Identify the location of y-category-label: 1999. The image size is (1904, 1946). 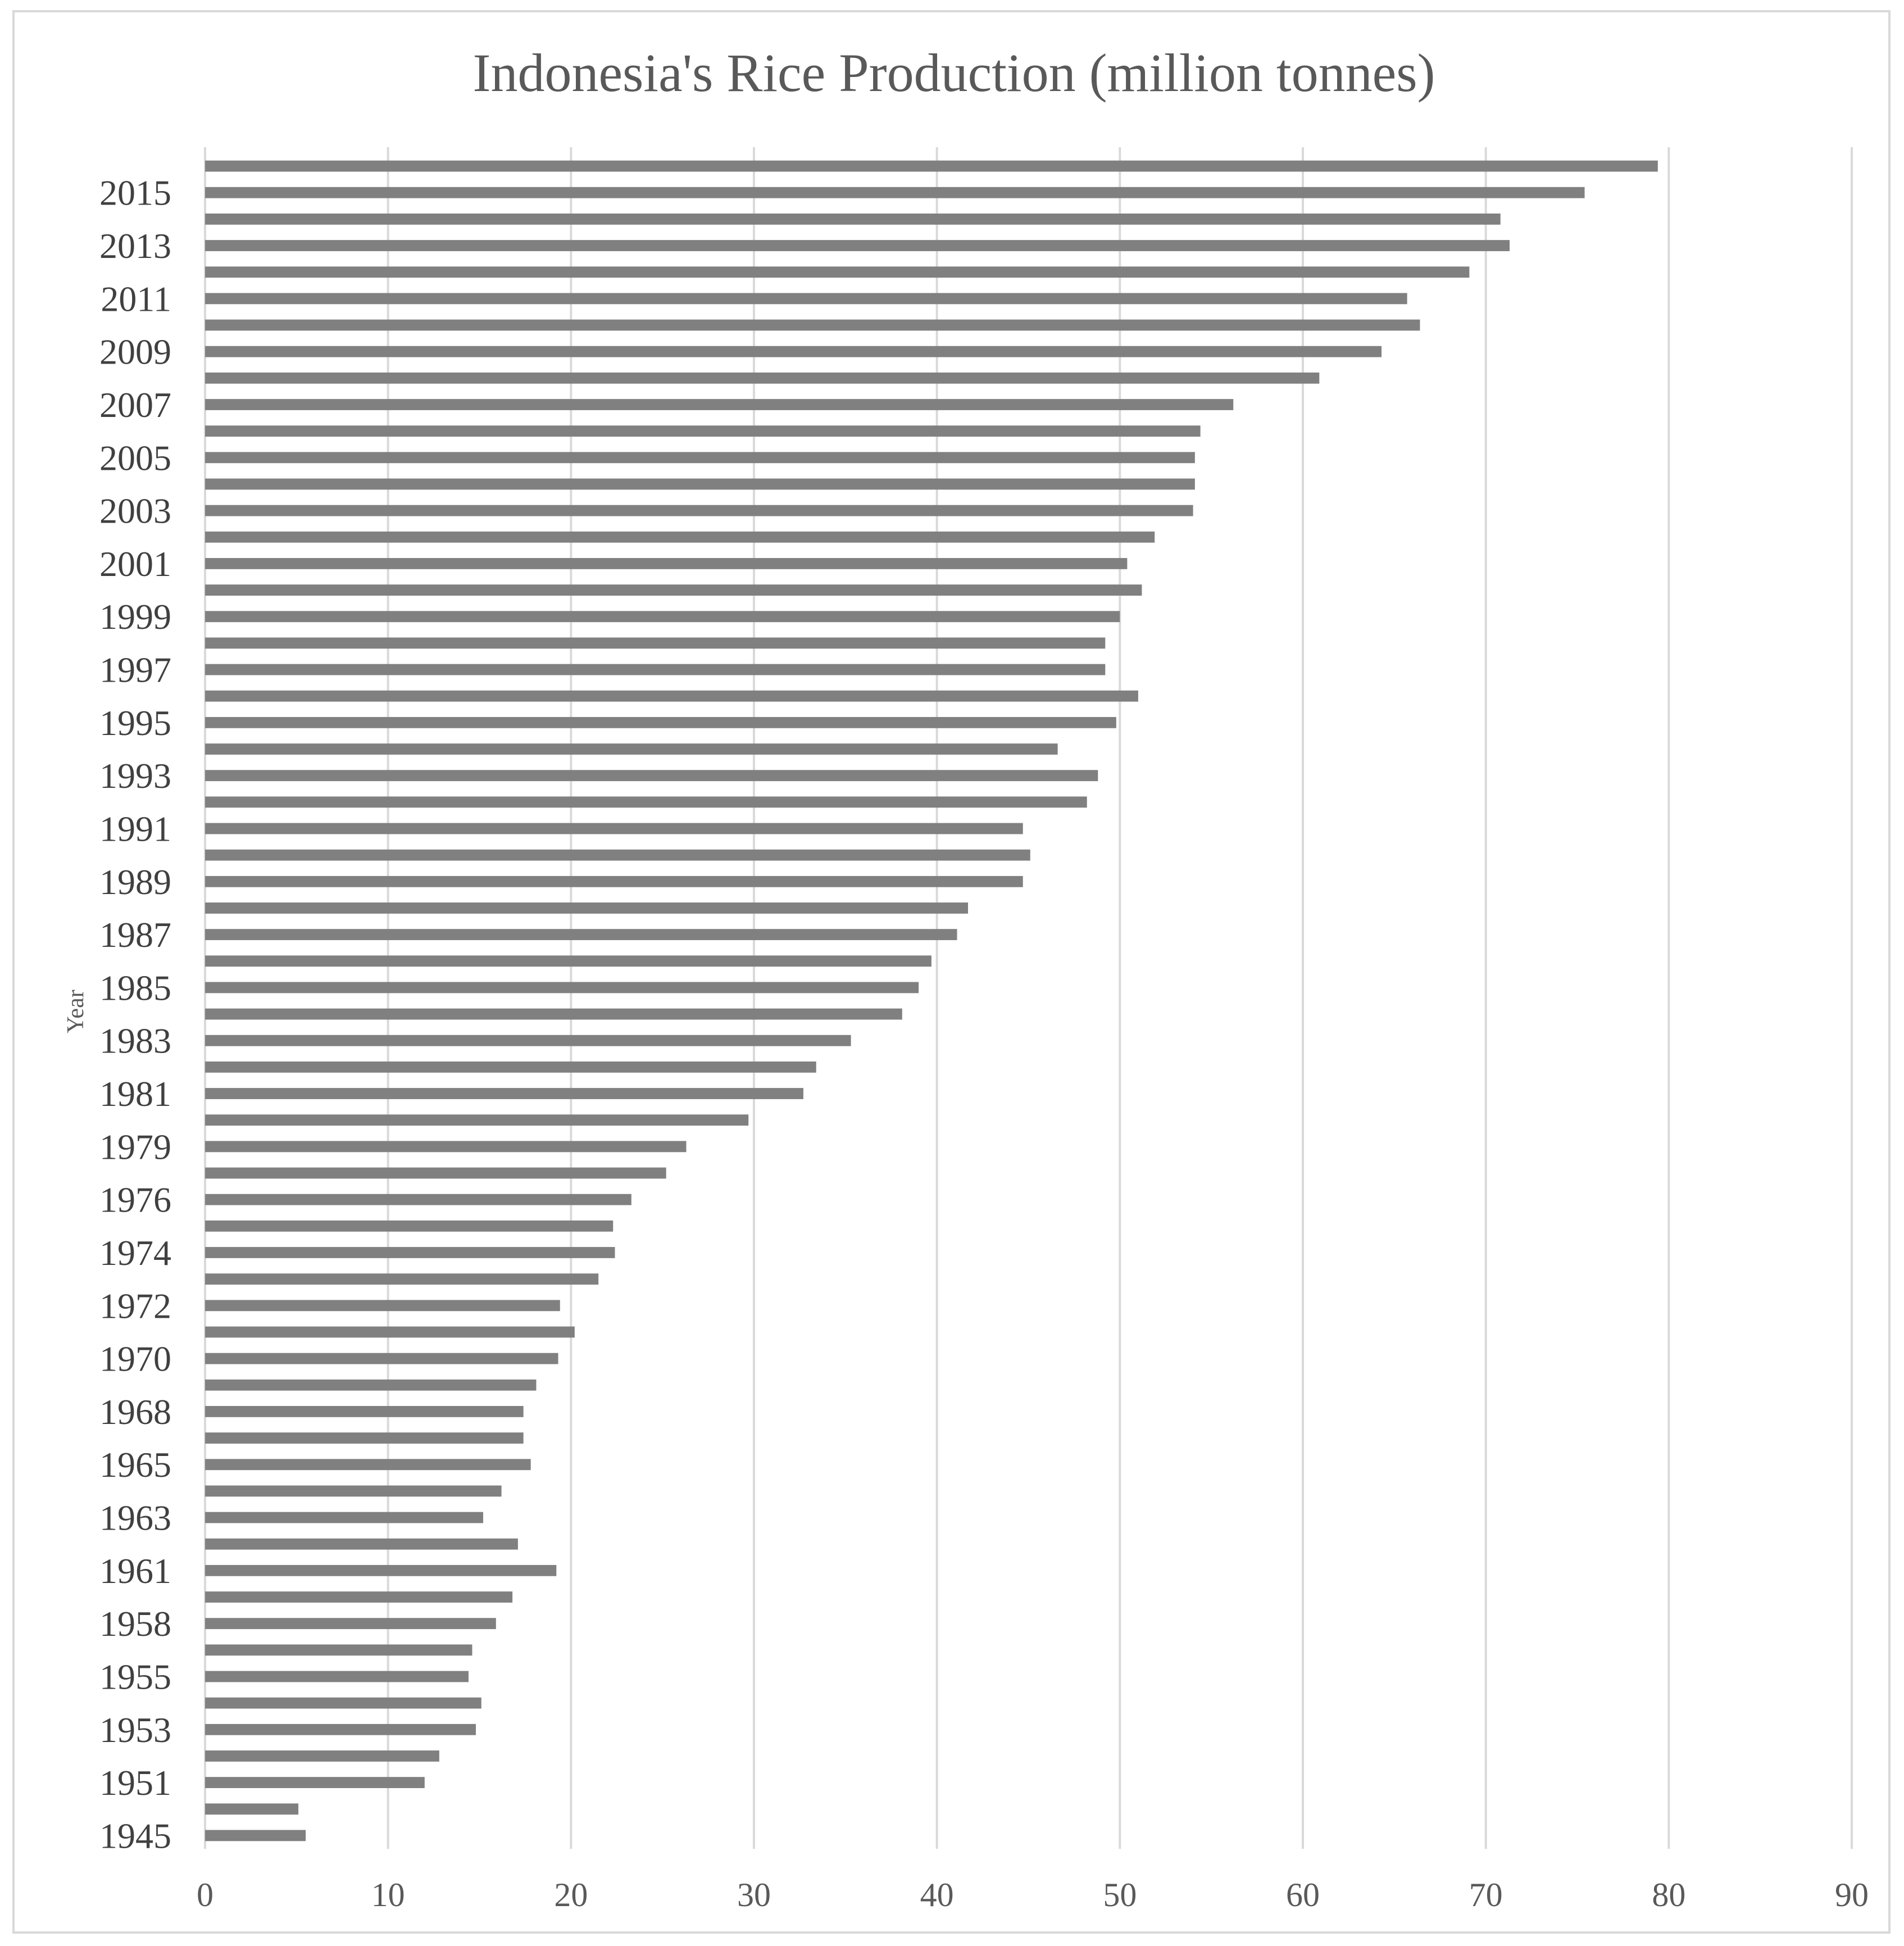
(135, 617).